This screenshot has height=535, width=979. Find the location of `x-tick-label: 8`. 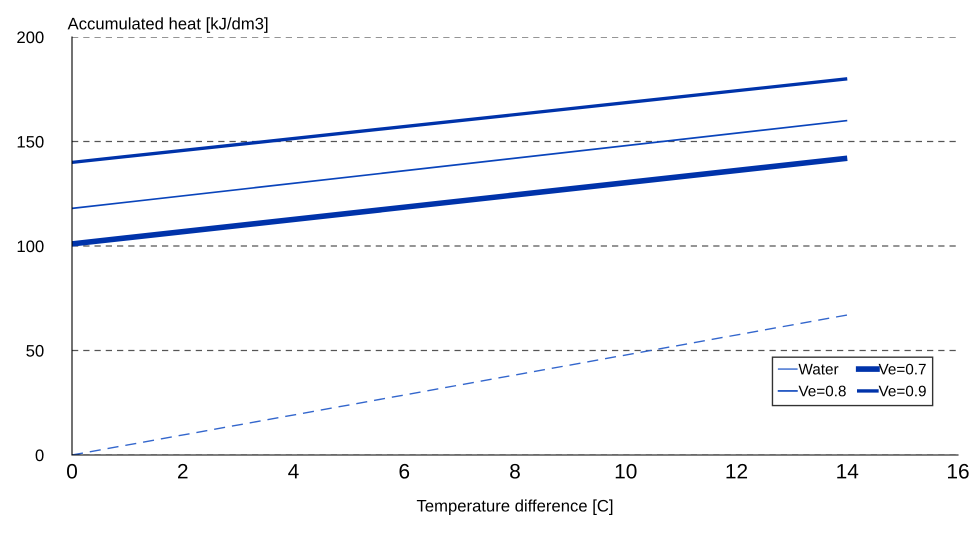

x-tick-label: 8 is located at coordinates (515, 471).